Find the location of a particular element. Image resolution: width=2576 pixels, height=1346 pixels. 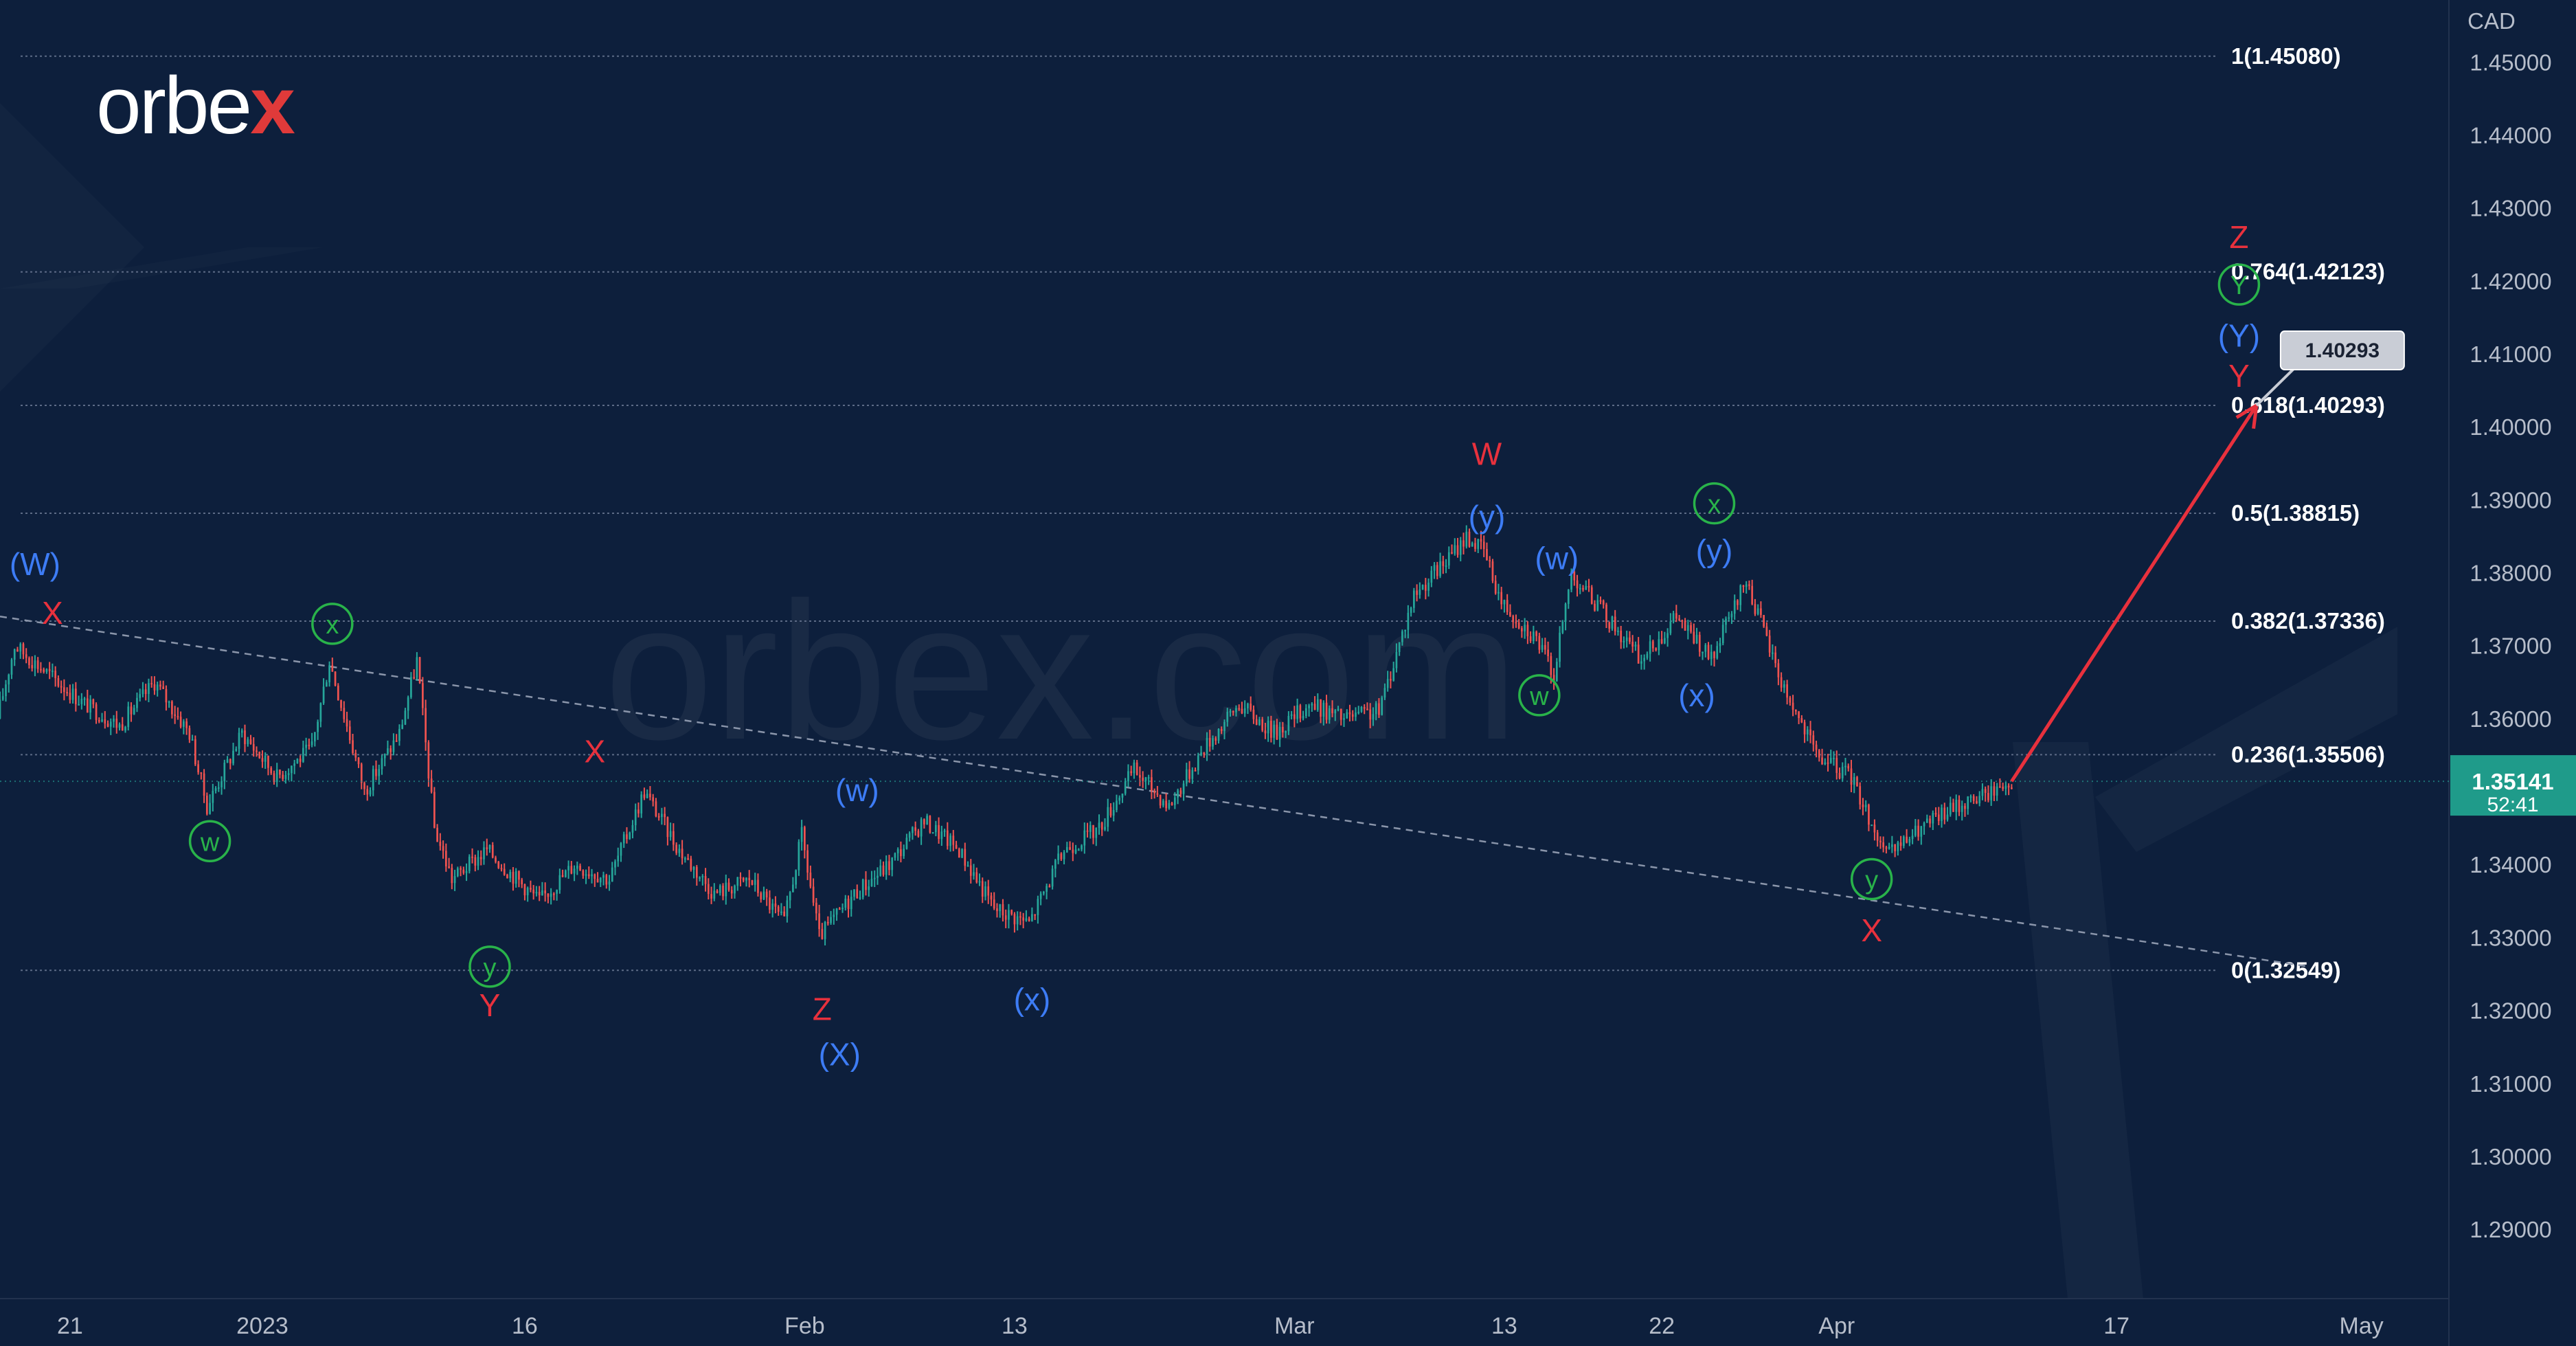

wave-label-text: Z is located at coordinates (822, 1009).